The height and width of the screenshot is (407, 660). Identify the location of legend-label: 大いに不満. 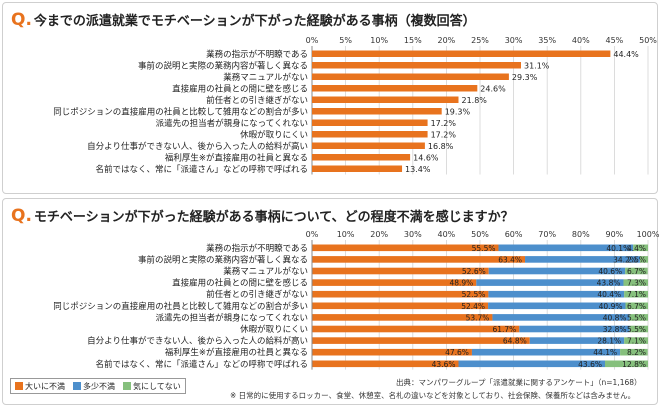
(45, 386).